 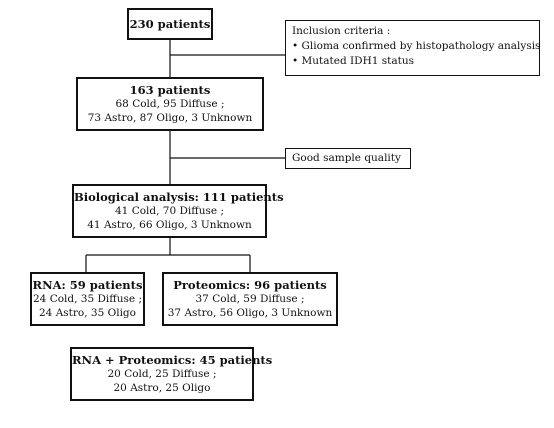 What do you see at coordinates (169, 224) in the screenshot?
I see `node-line: 41 Astro, 66 Oligo, 3 Unknown` at bounding box center [169, 224].